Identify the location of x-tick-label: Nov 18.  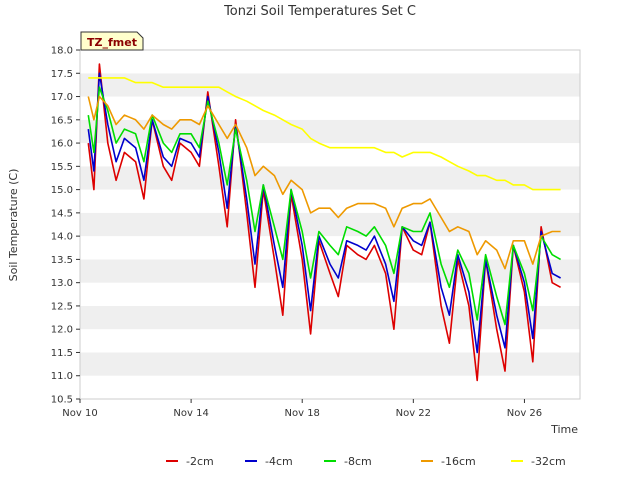
(302, 413).